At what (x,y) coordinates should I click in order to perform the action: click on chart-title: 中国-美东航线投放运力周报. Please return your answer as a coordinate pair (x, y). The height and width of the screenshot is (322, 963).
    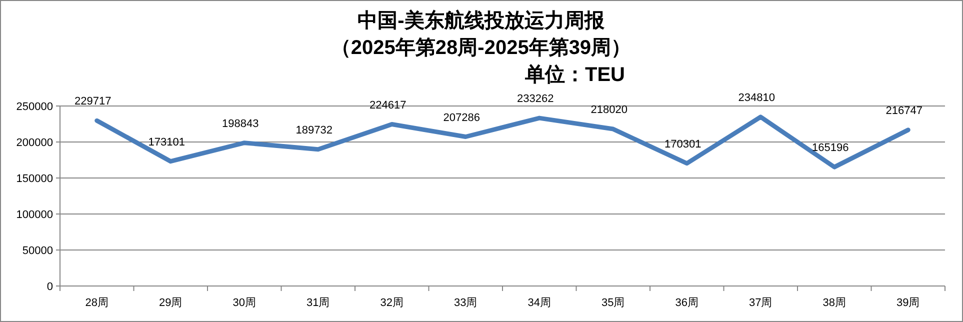
    Looking at the image, I should click on (482, 20).